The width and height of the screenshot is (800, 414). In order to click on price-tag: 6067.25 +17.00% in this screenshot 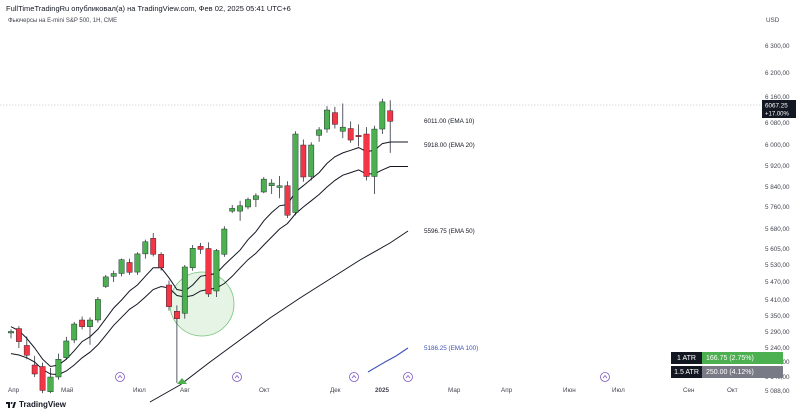, I will do `click(779, 109)`.